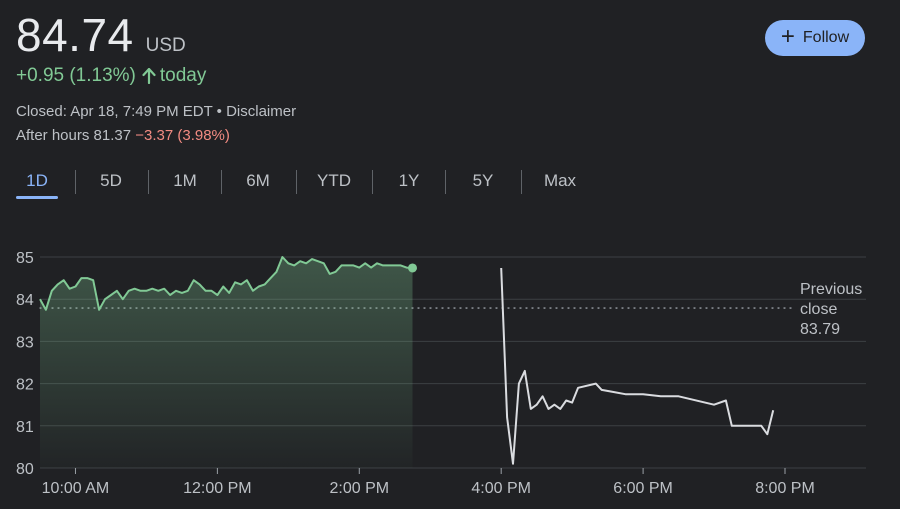 This screenshot has height=509, width=900. I want to click on range-tabs: 1D 5D 1M 6M YTD 1Y 5Y Max, so click(308, 184).